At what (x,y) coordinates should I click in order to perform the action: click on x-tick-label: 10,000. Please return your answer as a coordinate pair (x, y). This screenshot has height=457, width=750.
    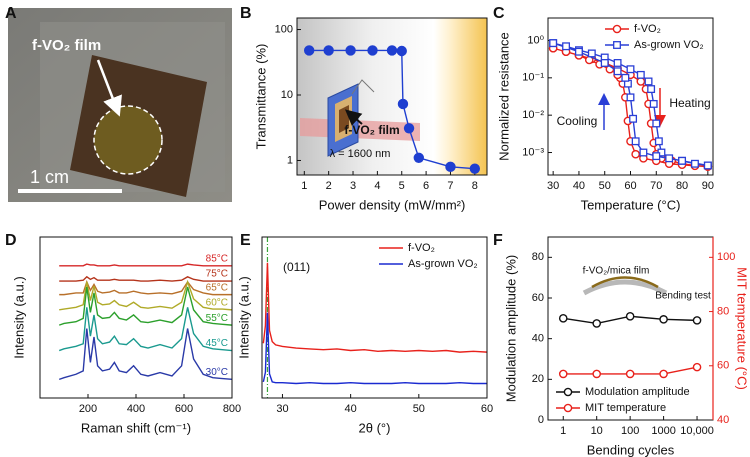
    Looking at the image, I should click on (697, 431).